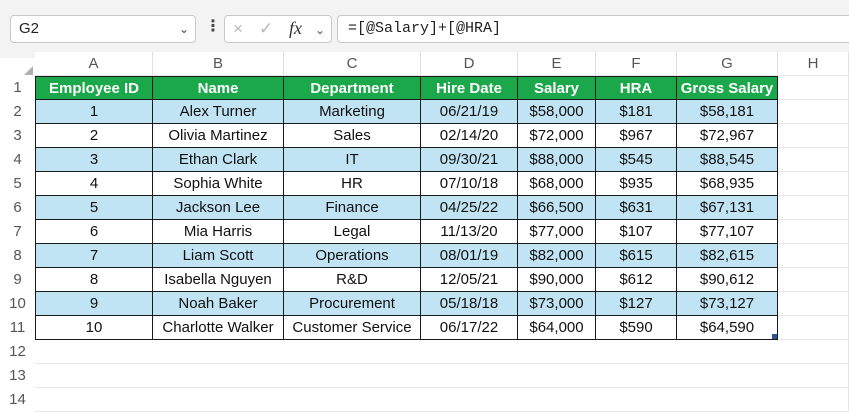 The height and width of the screenshot is (412, 849). Describe the element at coordinates (94, 160) in the screenshot. I see `table-cell: 3` at that location.